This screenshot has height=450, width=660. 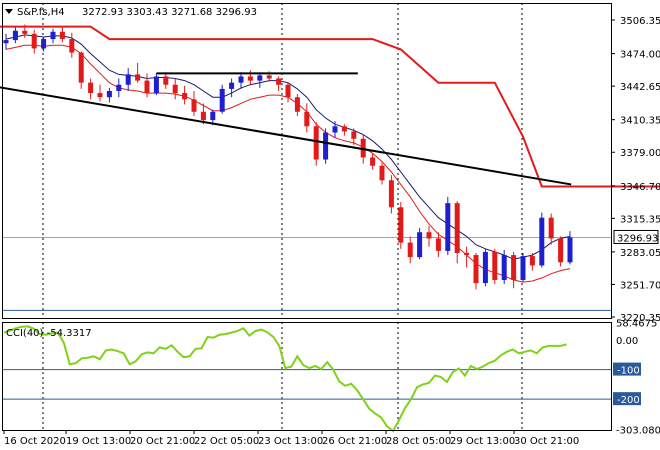 I want to click on price-tick-label: 3506.35, so click(x=640, y=21).